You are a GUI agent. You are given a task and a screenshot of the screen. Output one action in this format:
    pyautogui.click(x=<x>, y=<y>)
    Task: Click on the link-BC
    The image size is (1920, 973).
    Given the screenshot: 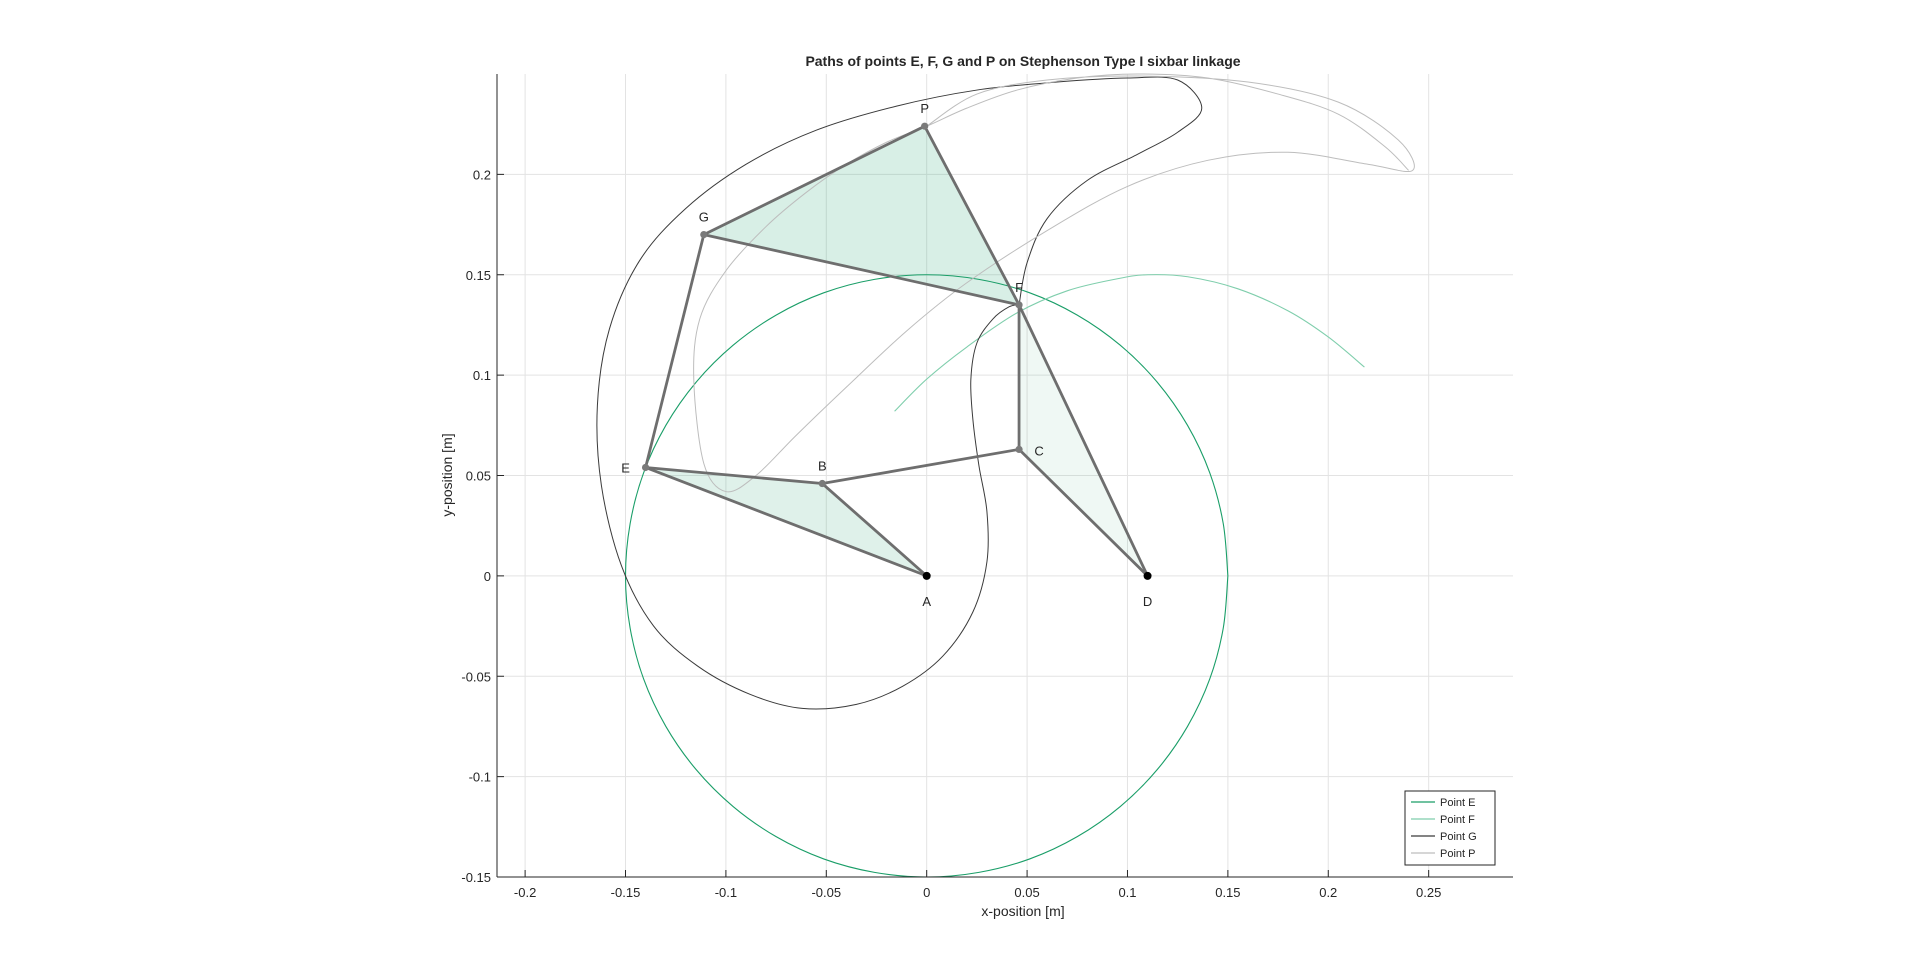 What is the action you would take?
    pyautogui.click(x=920, y=466)
    